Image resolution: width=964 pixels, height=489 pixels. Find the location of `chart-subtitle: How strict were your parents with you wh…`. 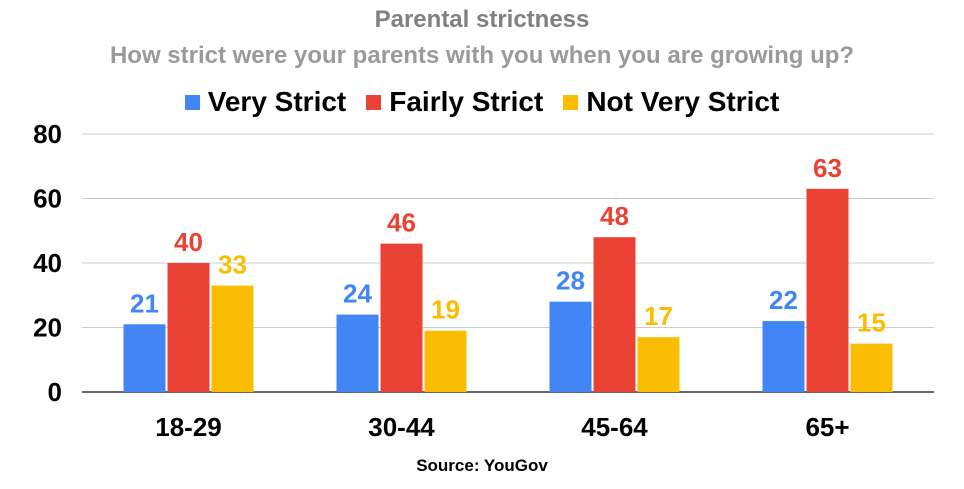

chart-subtitle: How strict were your parents with you wh… is located at coordinates (482, 55).